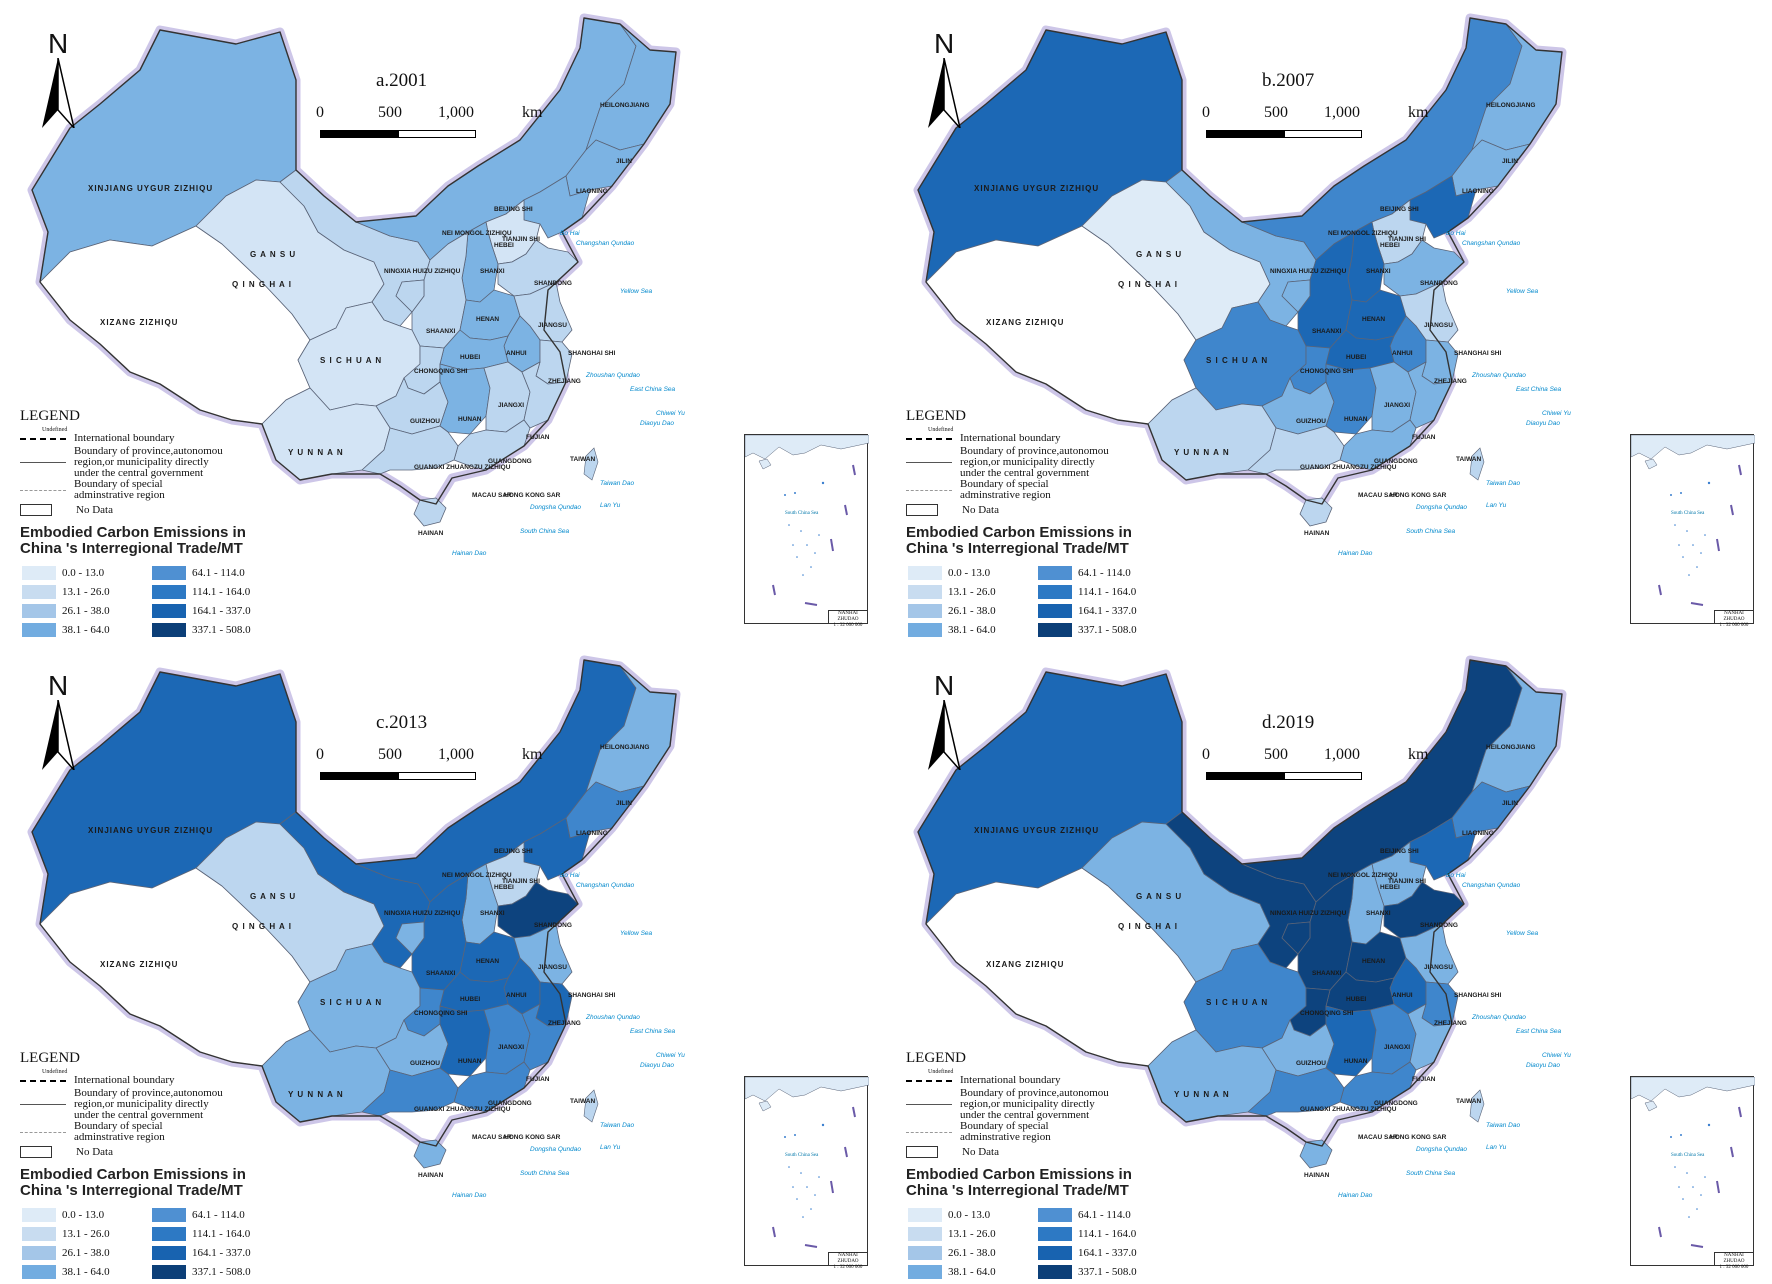 The image size is (1772, 1284). Describe the element at coordinates (1734, 1267) in the screenshot. I see `inset-scale: 1 : 32 000 000` at that location.